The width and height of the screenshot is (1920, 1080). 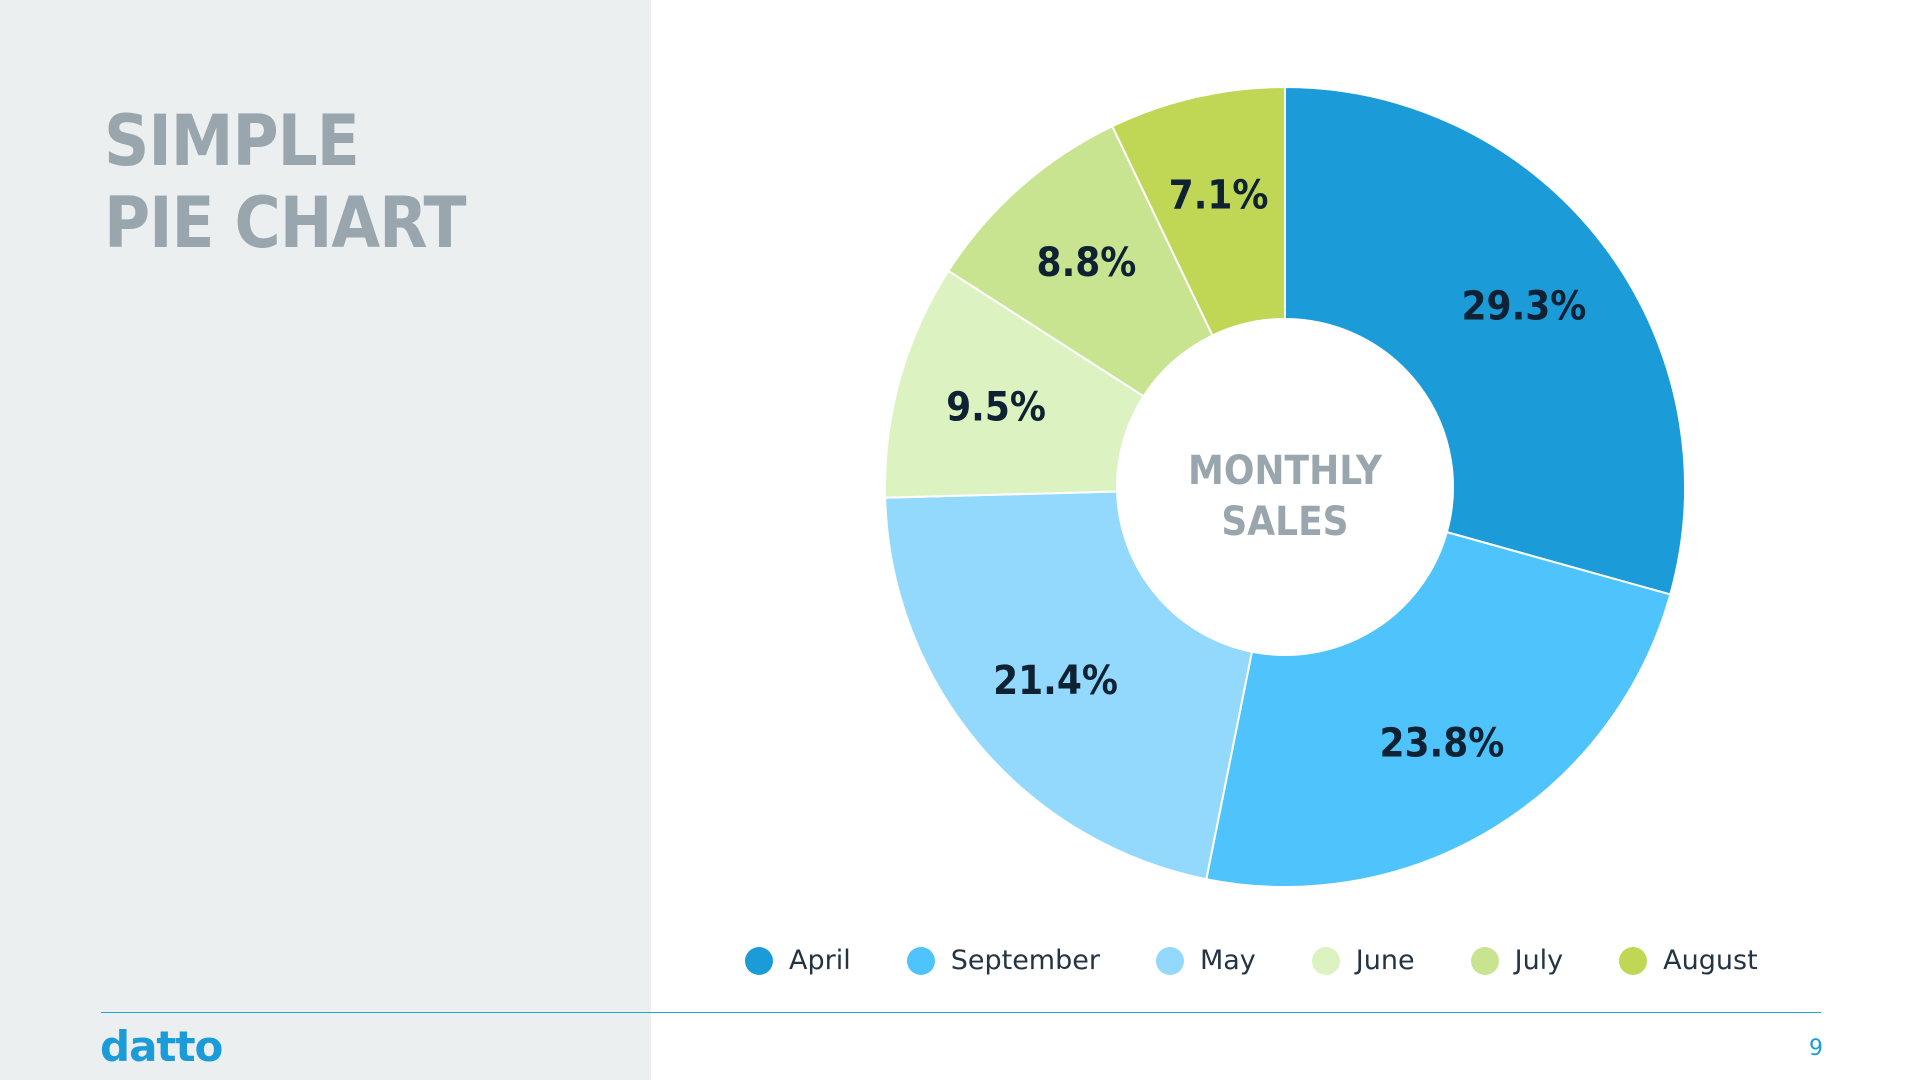 What do you see at coordinates (1219, 195) in the screenshot?
I see `data-label-august: 7.1%` at bounding box center [1219, 195].